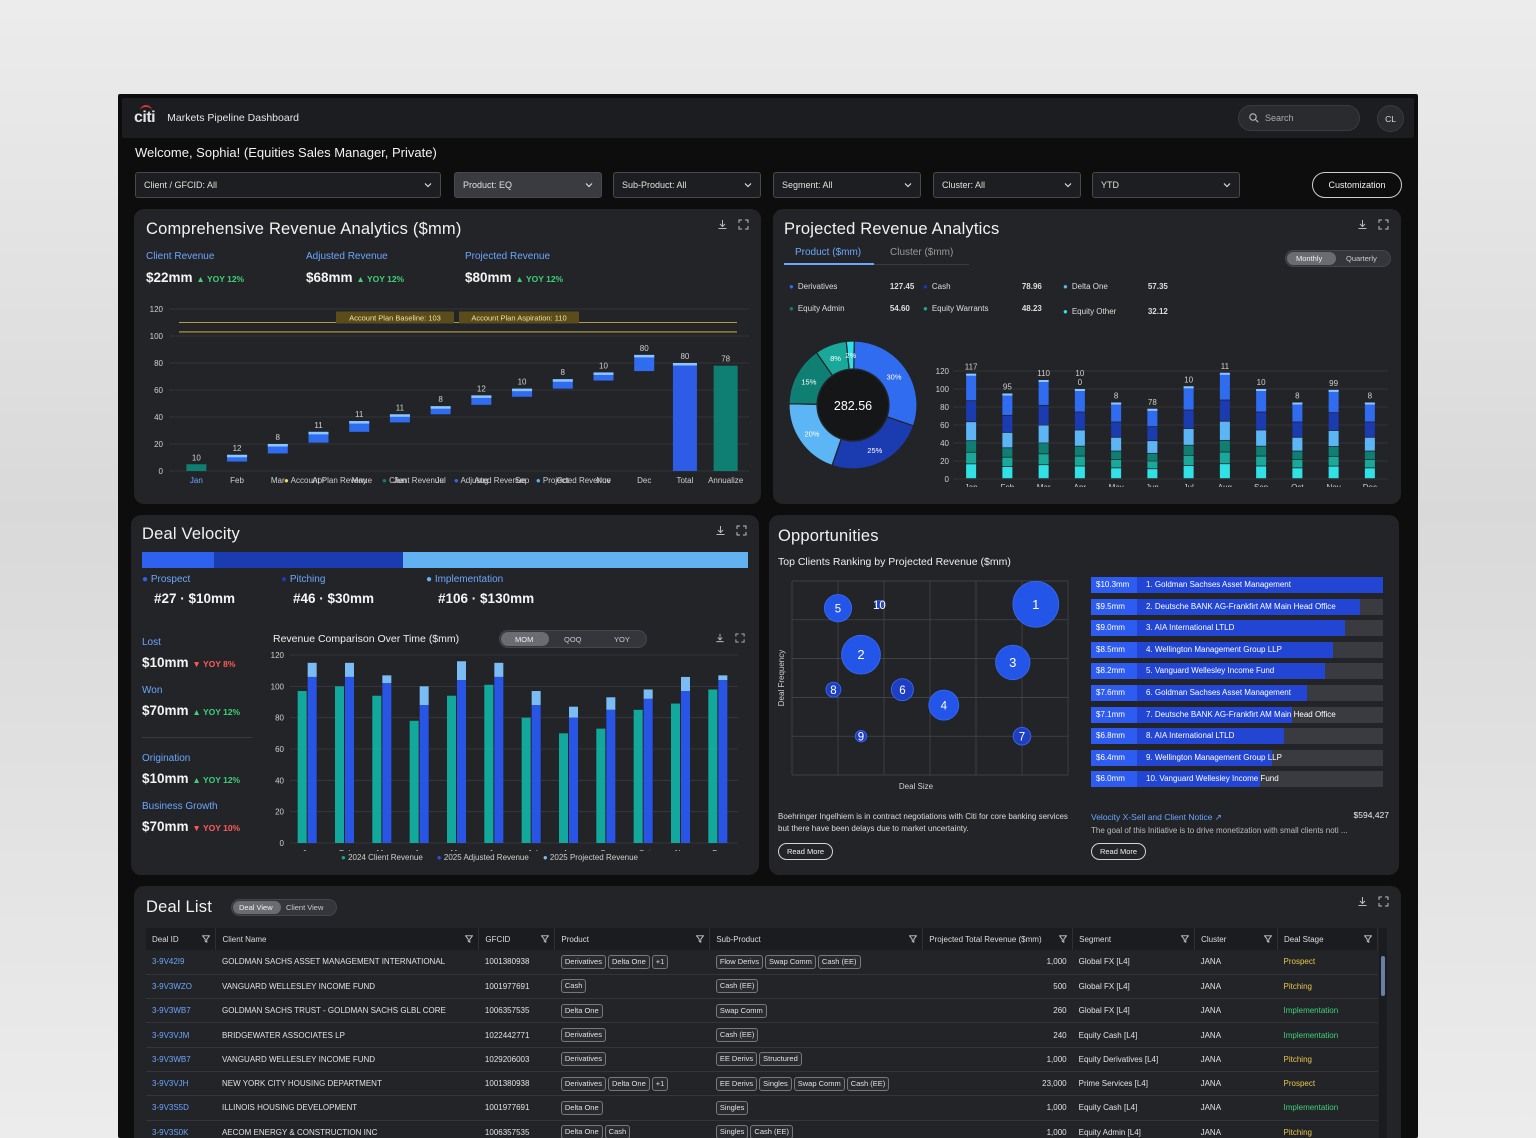 This screenshot has width=1536, height=1138. What do you see at coordinates (736, 1059) in the screenshot?
I see `tag-chip: EE Derivs` at bounding box center [736, 1059].